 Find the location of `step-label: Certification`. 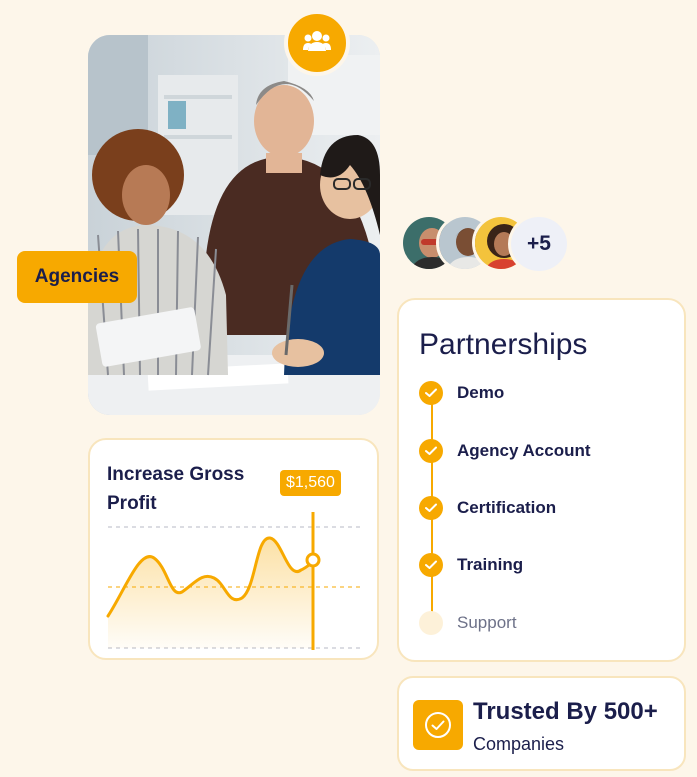

step-label: Certification is located at coordinates (507, 507).